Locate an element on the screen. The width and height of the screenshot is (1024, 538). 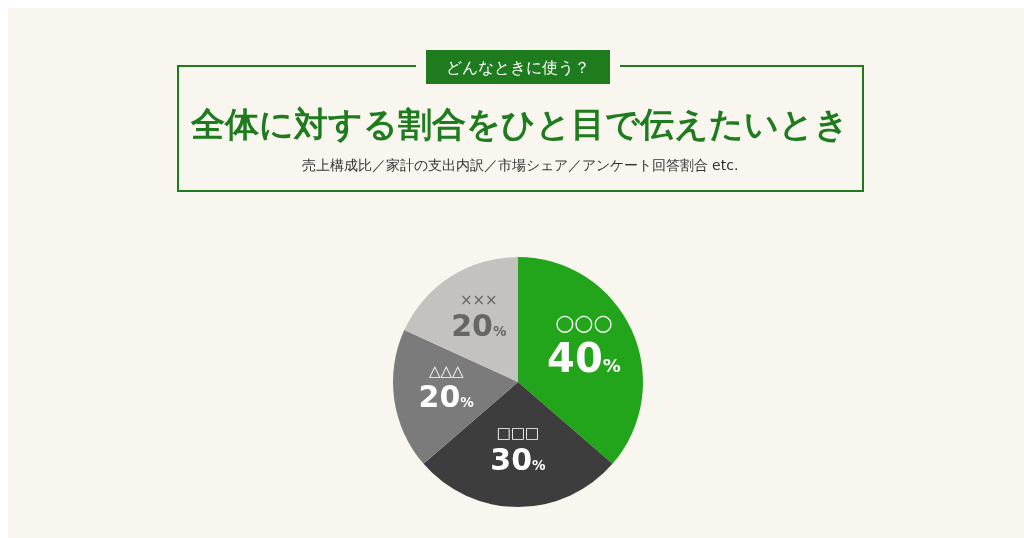
slice-label: ××× is located at coordinates (478, 299).